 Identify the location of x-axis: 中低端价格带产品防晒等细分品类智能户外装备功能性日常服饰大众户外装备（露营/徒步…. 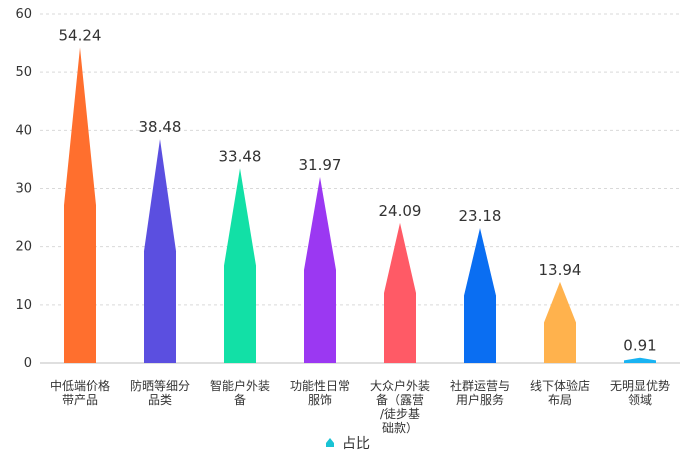
(360, 406).